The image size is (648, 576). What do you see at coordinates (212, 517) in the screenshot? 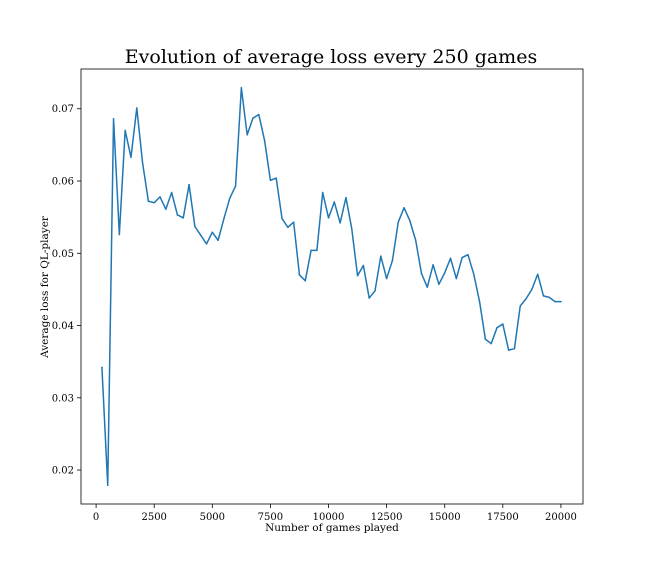
I see `x-tick-label: 5000` at bounding box center [212, 517].